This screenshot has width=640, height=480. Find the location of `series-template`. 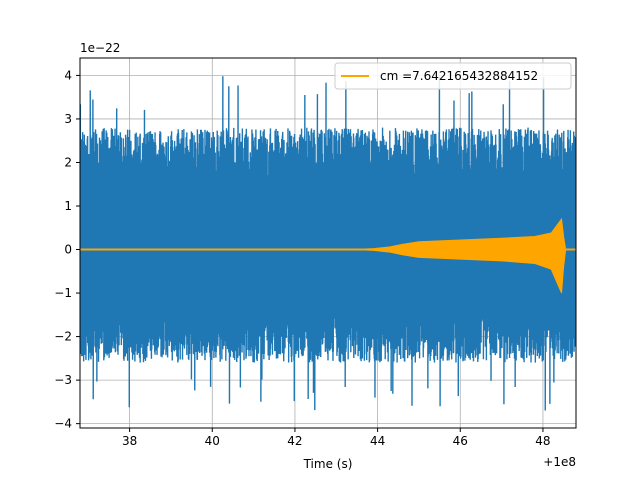

series-template is located at coordinates (328, 255).